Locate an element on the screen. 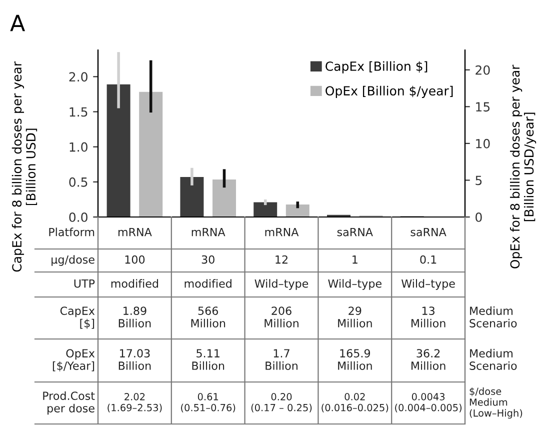  text: 12 is located at coordinates (282, 259).